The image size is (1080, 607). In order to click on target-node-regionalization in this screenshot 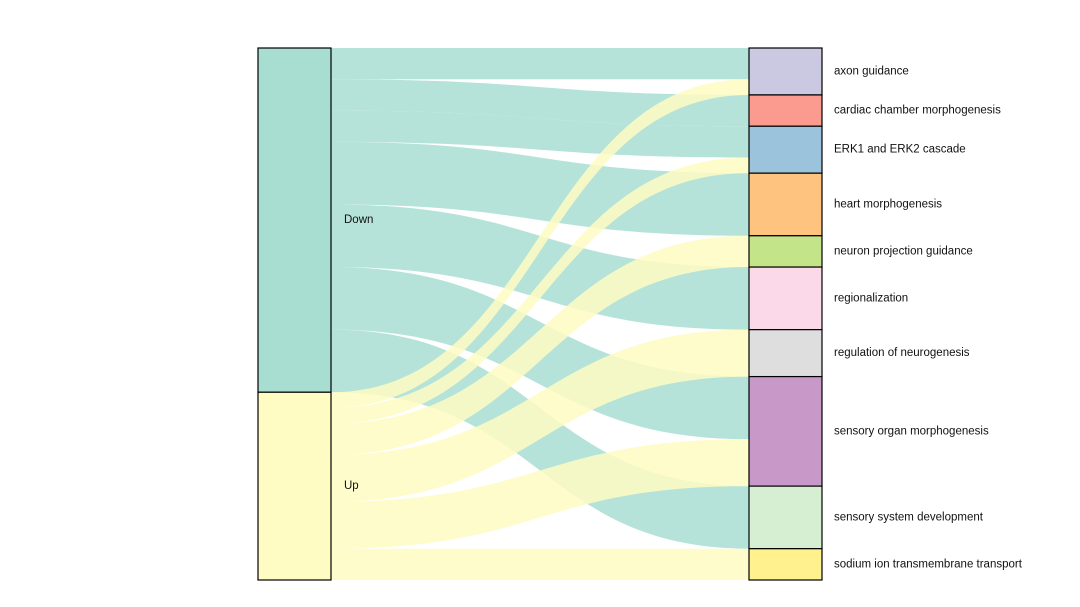, I will do `click(785, 298)`.